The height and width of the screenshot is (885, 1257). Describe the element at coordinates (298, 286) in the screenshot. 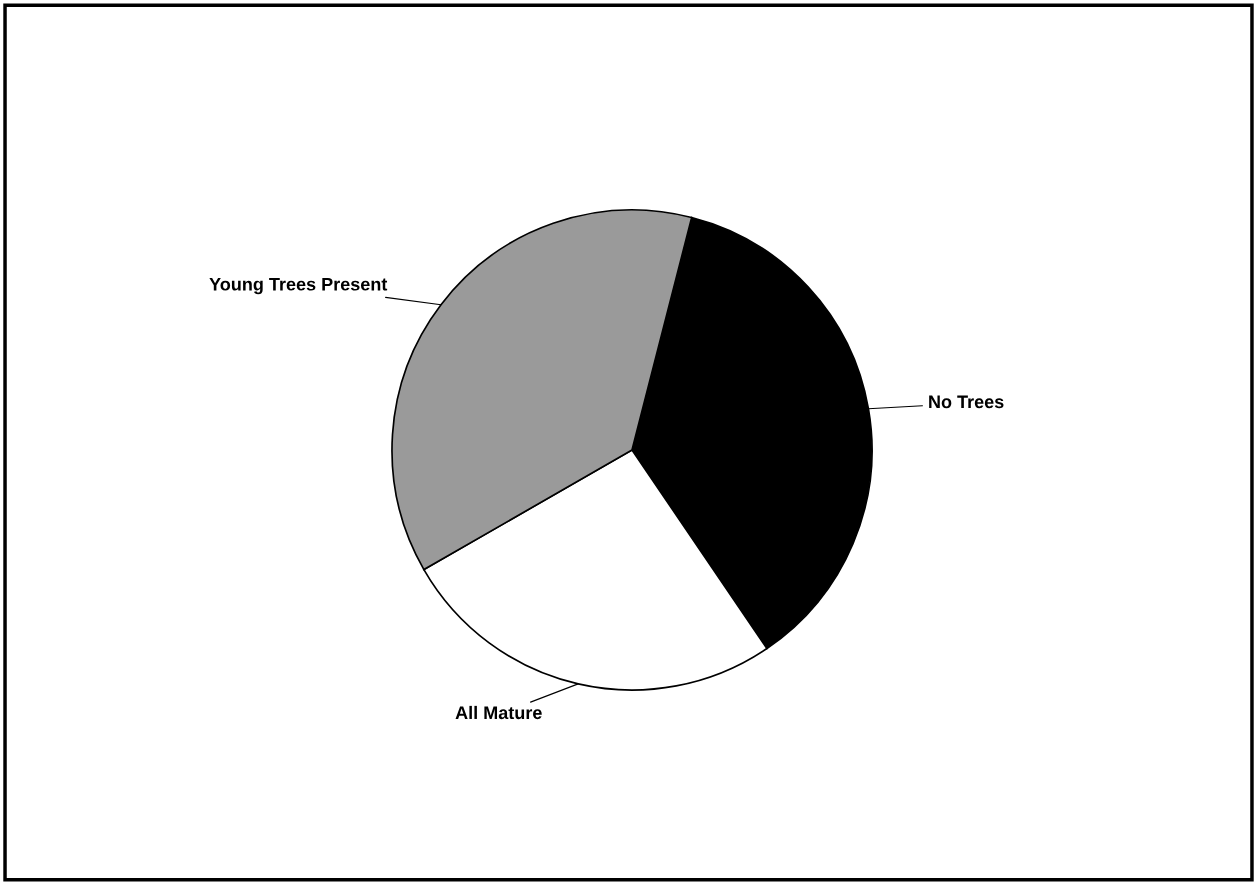

I see `slice-label: Young Trees Present` at that location.